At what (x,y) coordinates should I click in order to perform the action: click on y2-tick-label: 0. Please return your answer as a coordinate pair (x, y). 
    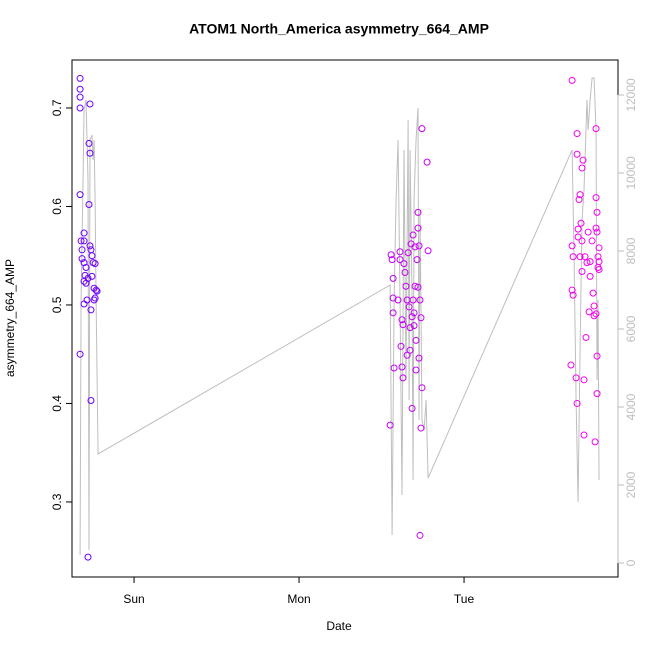
    Looking at the image, I should click on (631, 562).